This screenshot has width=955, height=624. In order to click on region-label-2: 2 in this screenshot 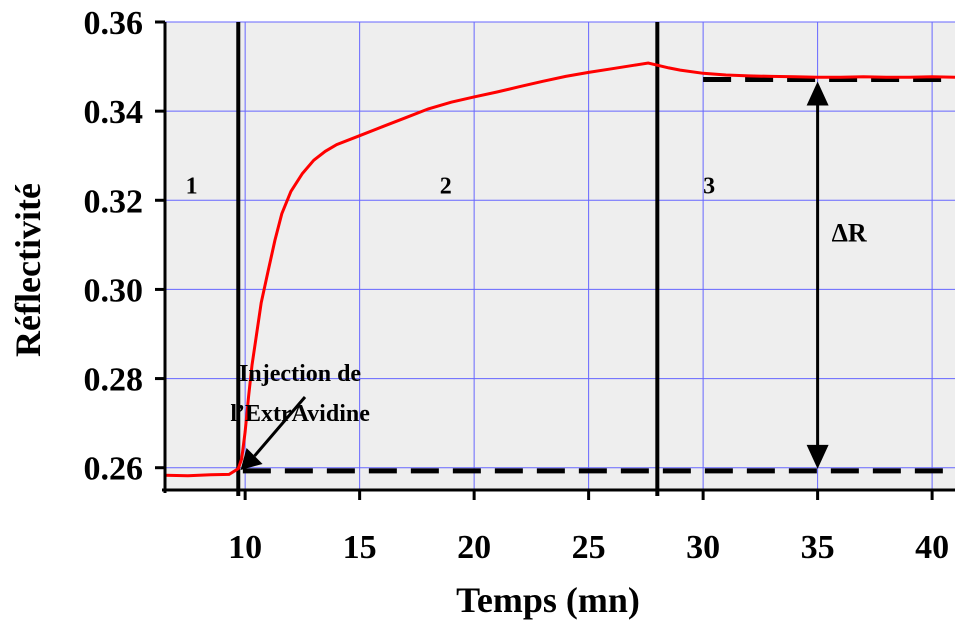, I will do `click(446, 187)`.